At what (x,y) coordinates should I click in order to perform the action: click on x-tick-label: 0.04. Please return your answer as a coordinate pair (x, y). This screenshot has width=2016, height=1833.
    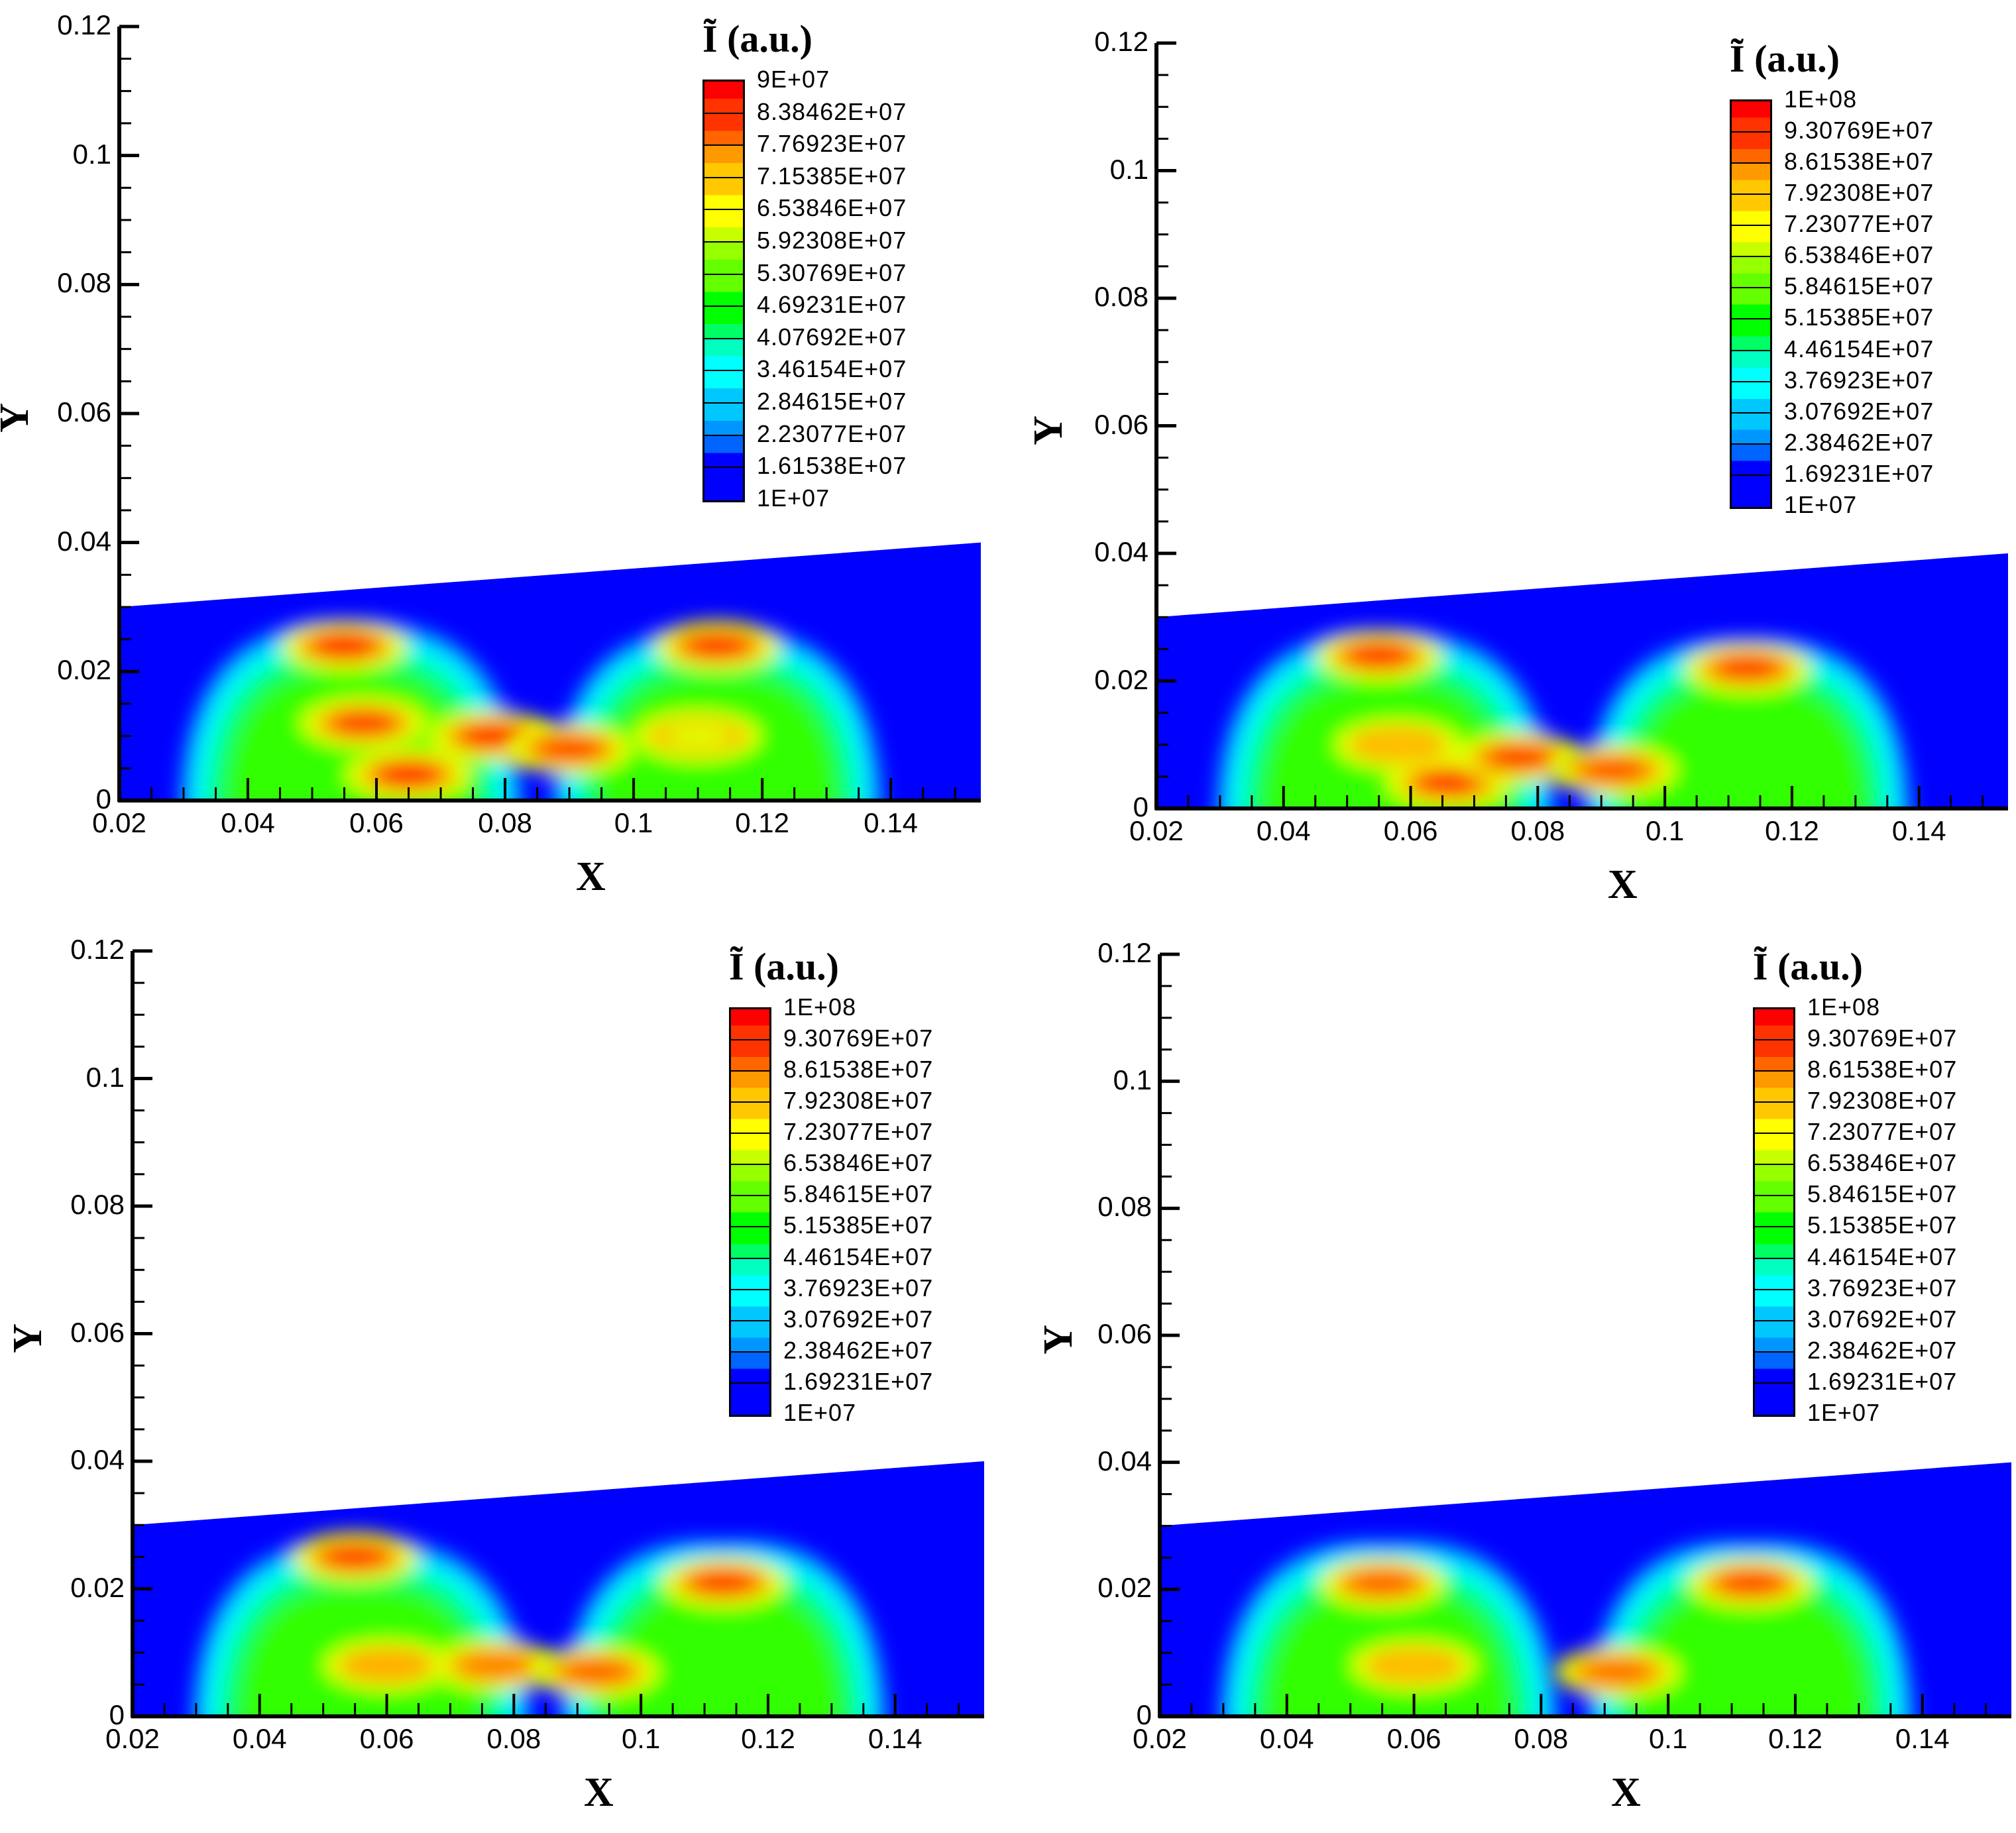
    Looking at the image, I should click on (248, 822).